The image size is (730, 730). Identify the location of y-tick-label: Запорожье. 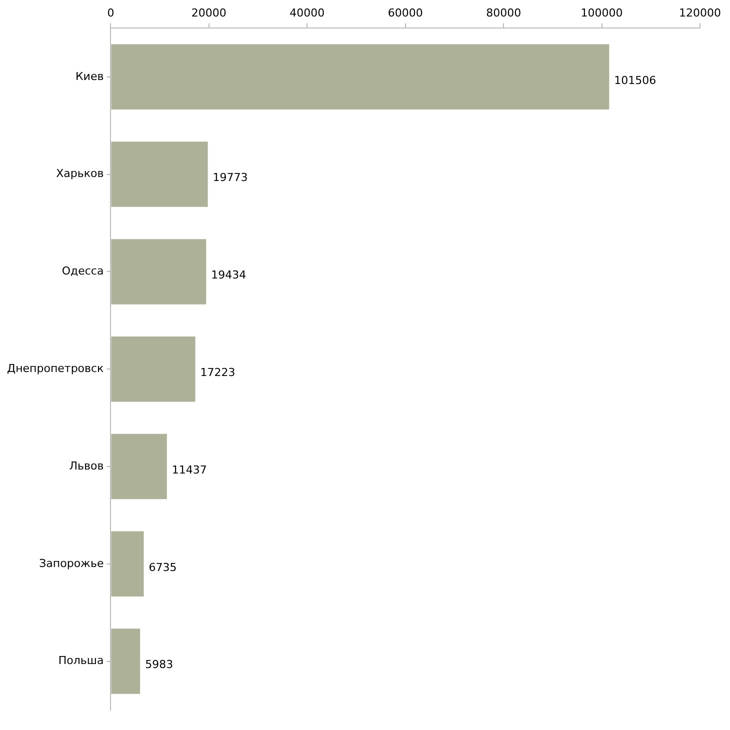
(71, 563).